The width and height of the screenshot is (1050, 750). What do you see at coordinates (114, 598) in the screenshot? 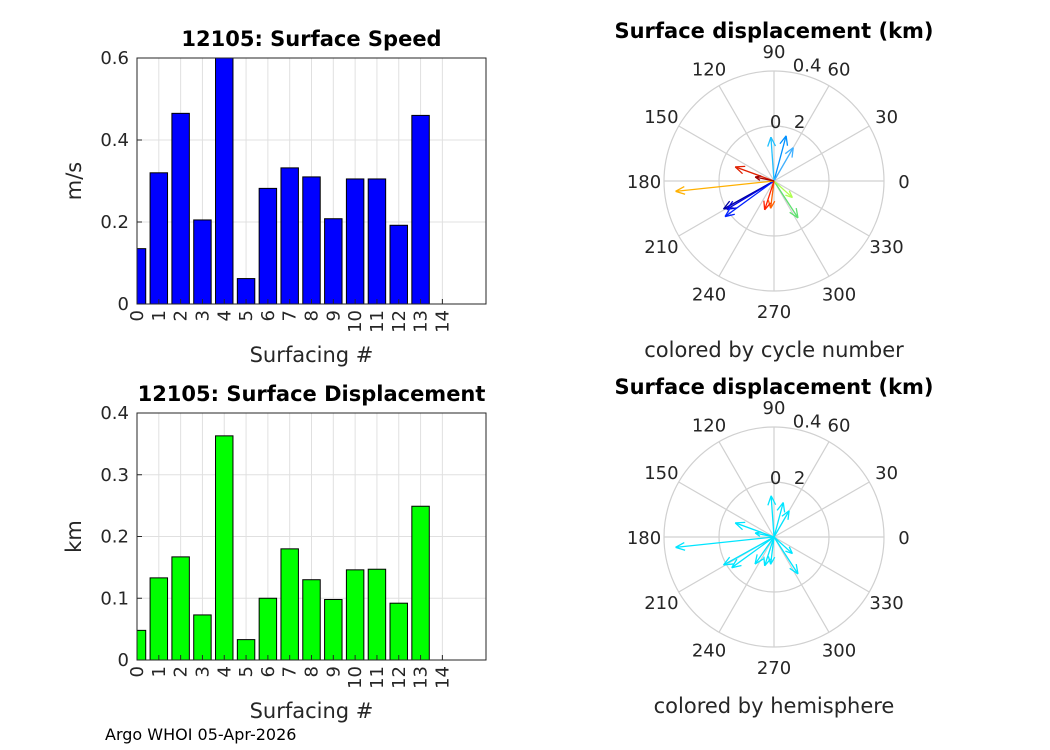
I see `y-tick-label: 0.1` at bounding box center [114, 598].